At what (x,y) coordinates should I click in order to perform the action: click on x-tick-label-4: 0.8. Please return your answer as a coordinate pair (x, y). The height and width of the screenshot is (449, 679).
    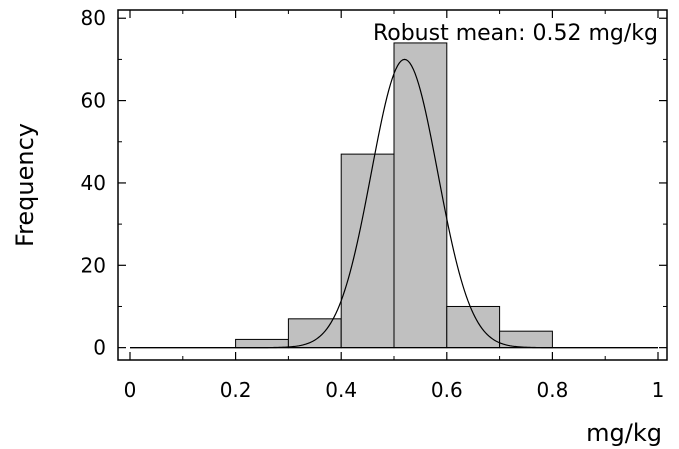
    Looking at the image, I should click on (552, 390).